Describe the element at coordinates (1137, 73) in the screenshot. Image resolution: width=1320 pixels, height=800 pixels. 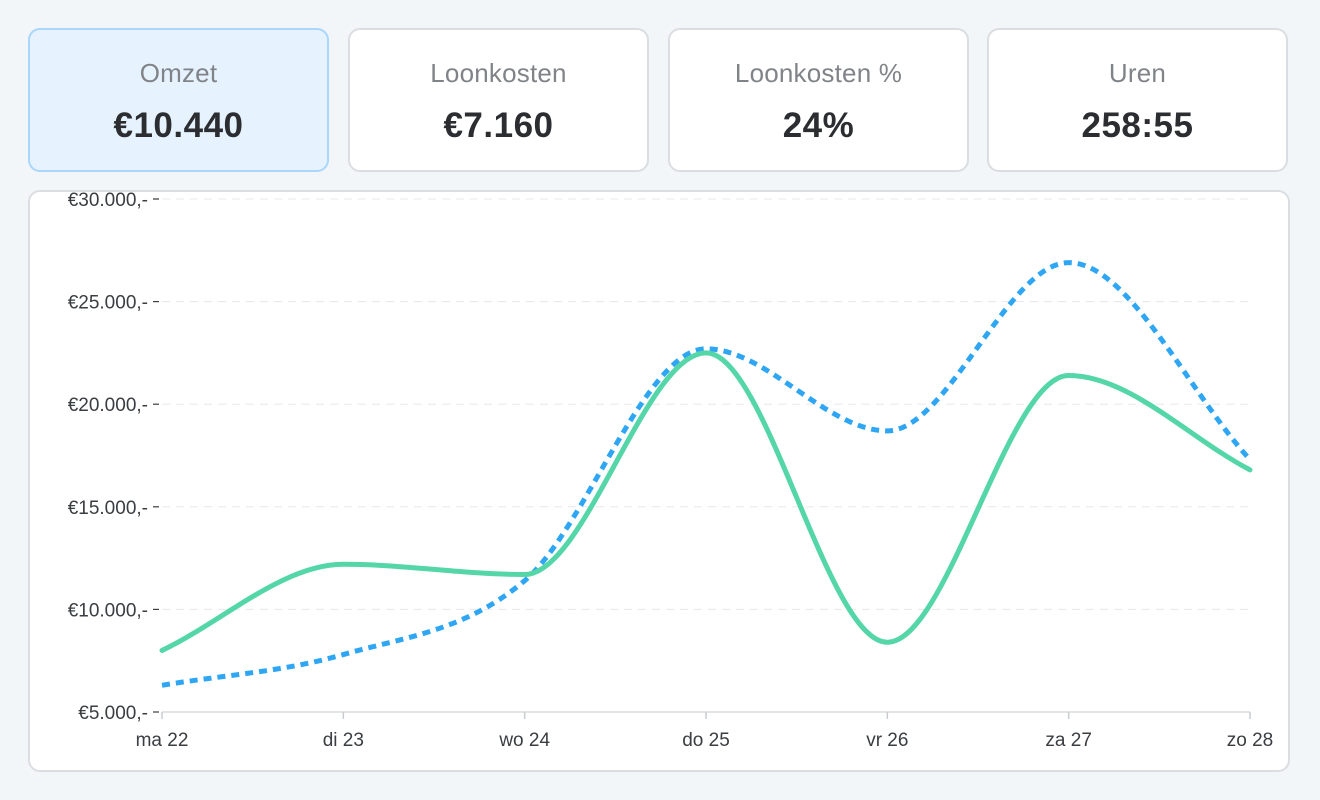
I see `kpi-label: Uren` at that location.